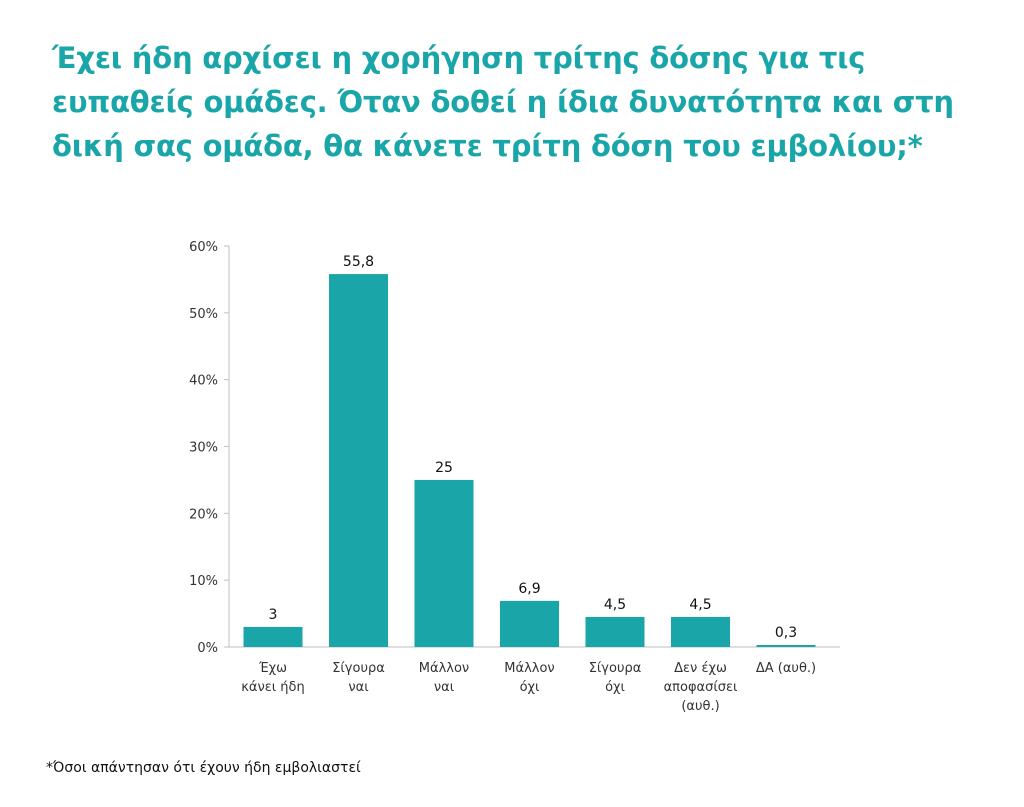  What do you see at coordinates (272, 687) in the screenshot?
I see `category-label: κάνει ήδη` at bounding box center [272, 687].